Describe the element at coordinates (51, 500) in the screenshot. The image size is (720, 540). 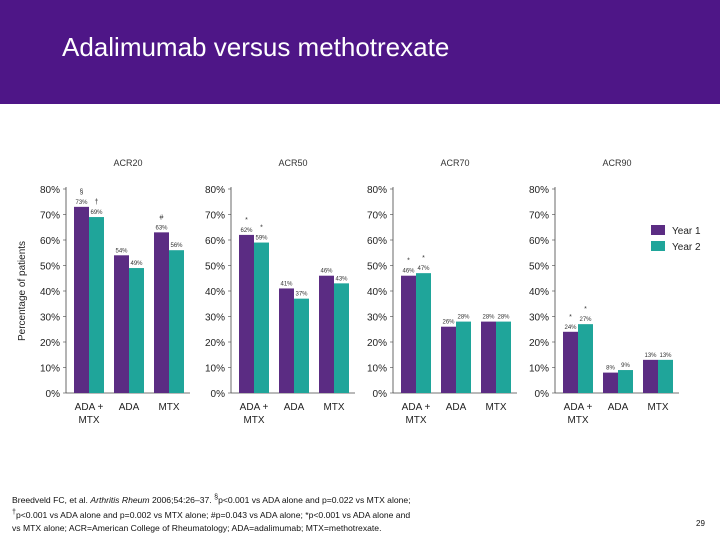
I see `citation-authors: Breedveld FC, et al.` at that location.